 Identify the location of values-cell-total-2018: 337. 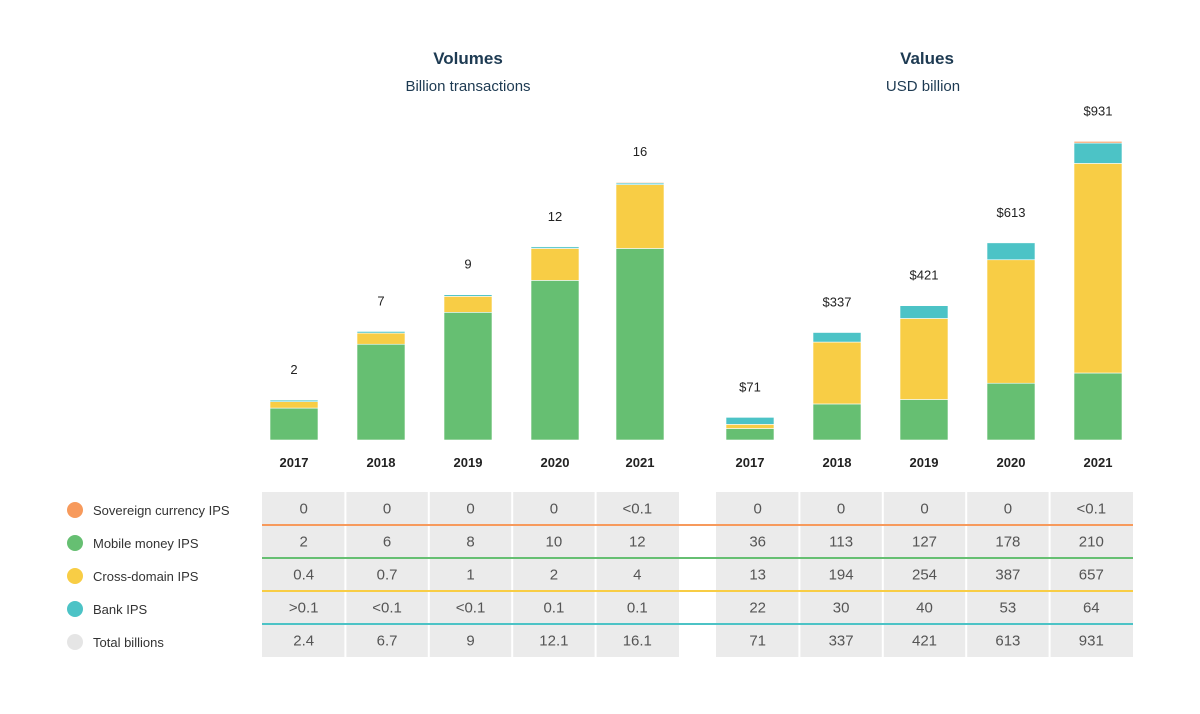
(841, 641).